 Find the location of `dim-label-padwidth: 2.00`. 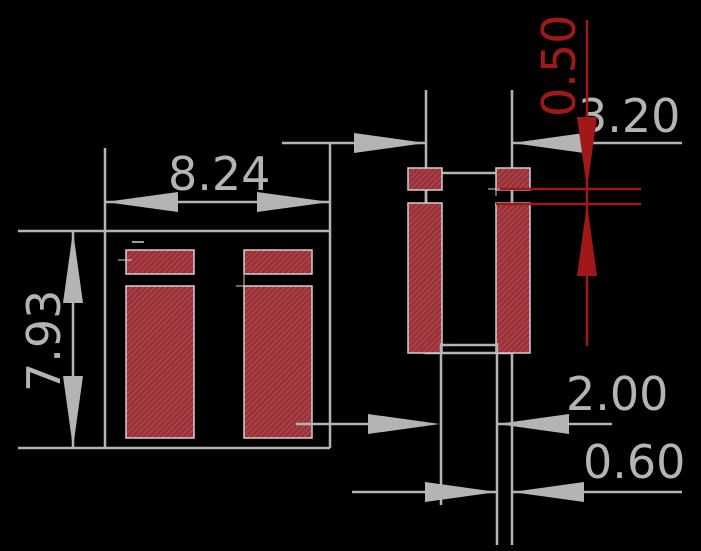

dim-label-padwidth: 2.00 is located at coordinates (617, 394).